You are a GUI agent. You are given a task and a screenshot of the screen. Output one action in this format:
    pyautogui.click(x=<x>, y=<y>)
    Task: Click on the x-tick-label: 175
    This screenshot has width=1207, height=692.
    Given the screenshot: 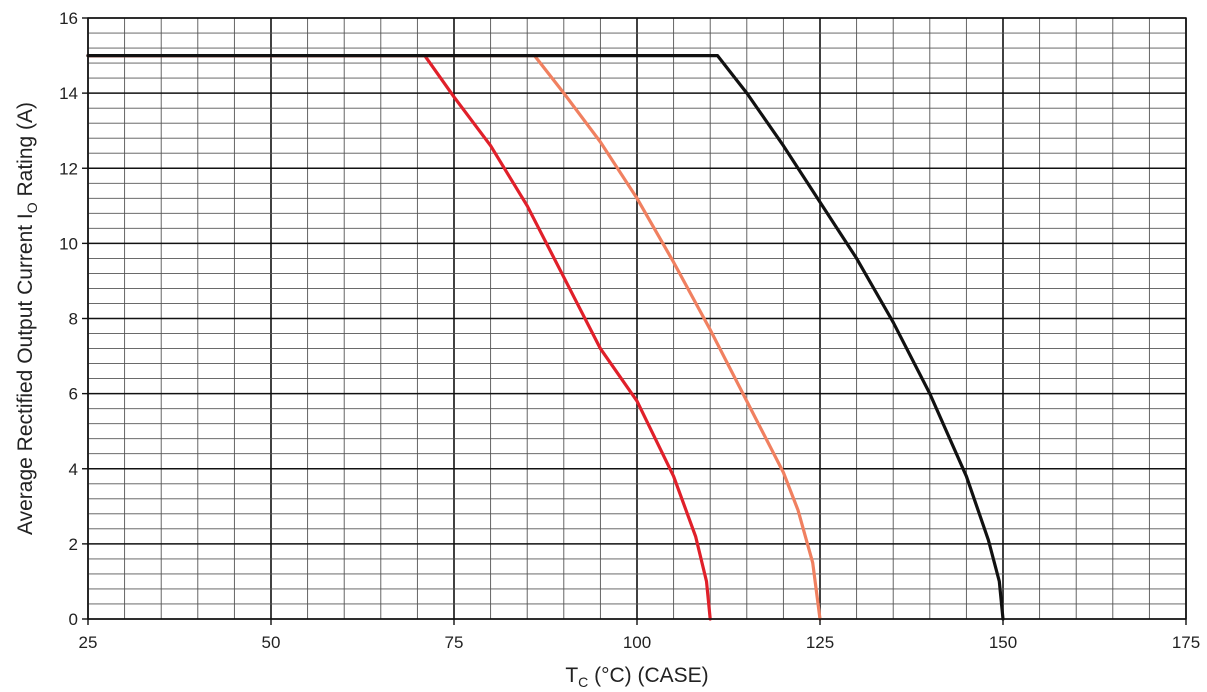 What is the action you would take?
    pyautogui.click(x=1186, y=642)
    